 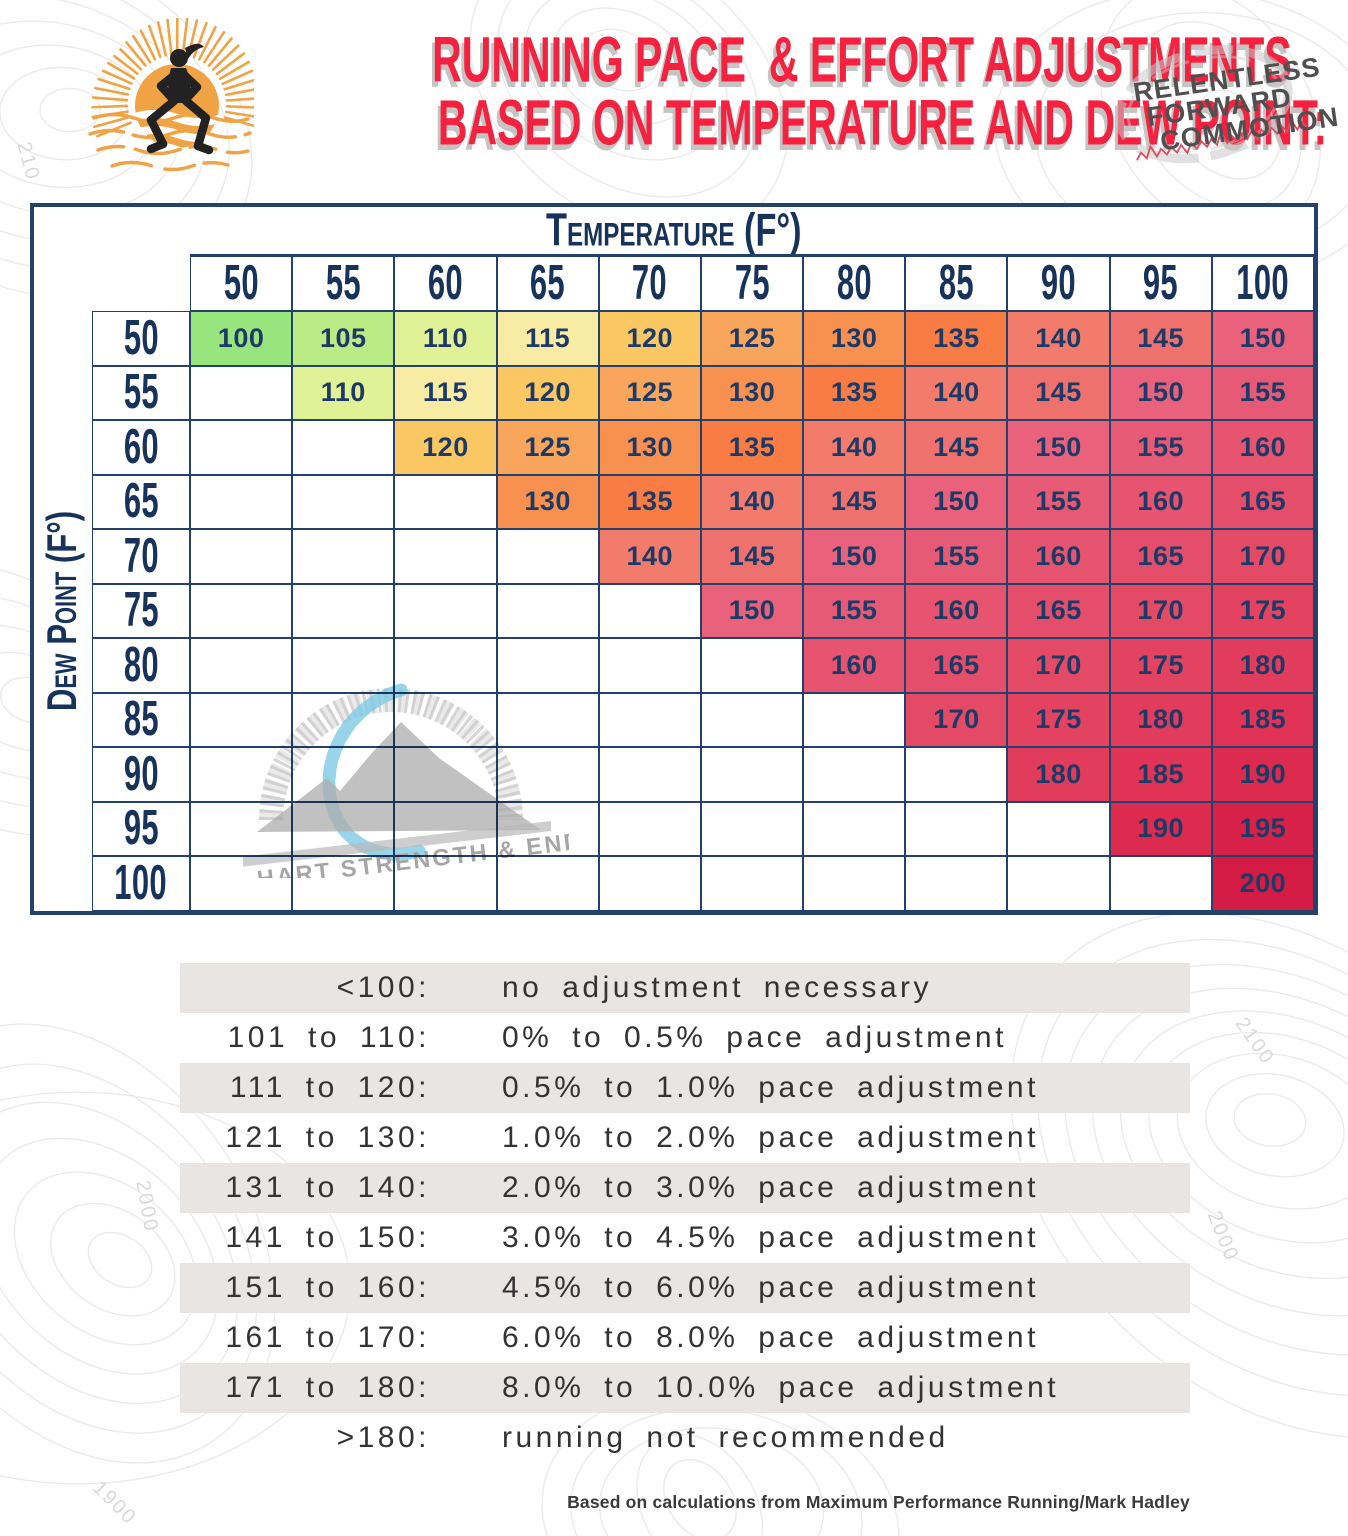 I want to click on legend-description: 4.5% to 6.0% pace adjustment, so click(x=770, y=1287).